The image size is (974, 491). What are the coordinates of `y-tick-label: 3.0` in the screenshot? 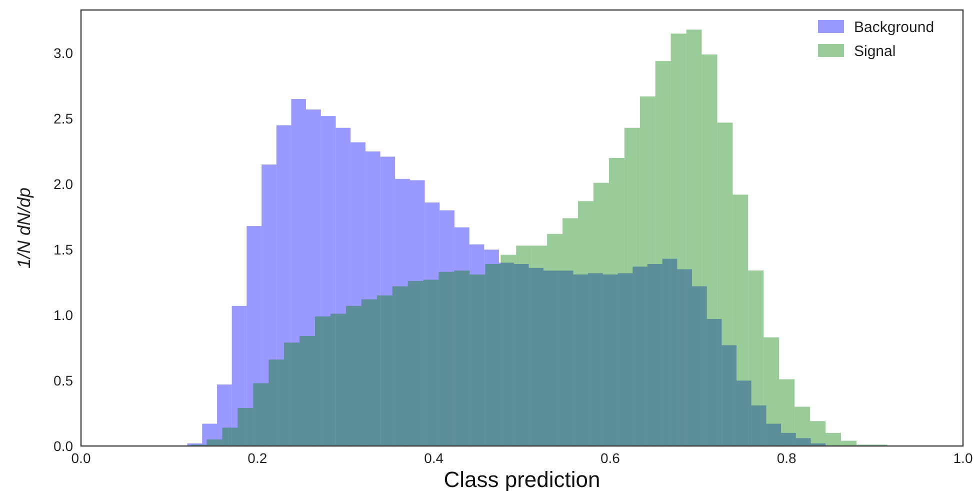 It's located at (64, 53).